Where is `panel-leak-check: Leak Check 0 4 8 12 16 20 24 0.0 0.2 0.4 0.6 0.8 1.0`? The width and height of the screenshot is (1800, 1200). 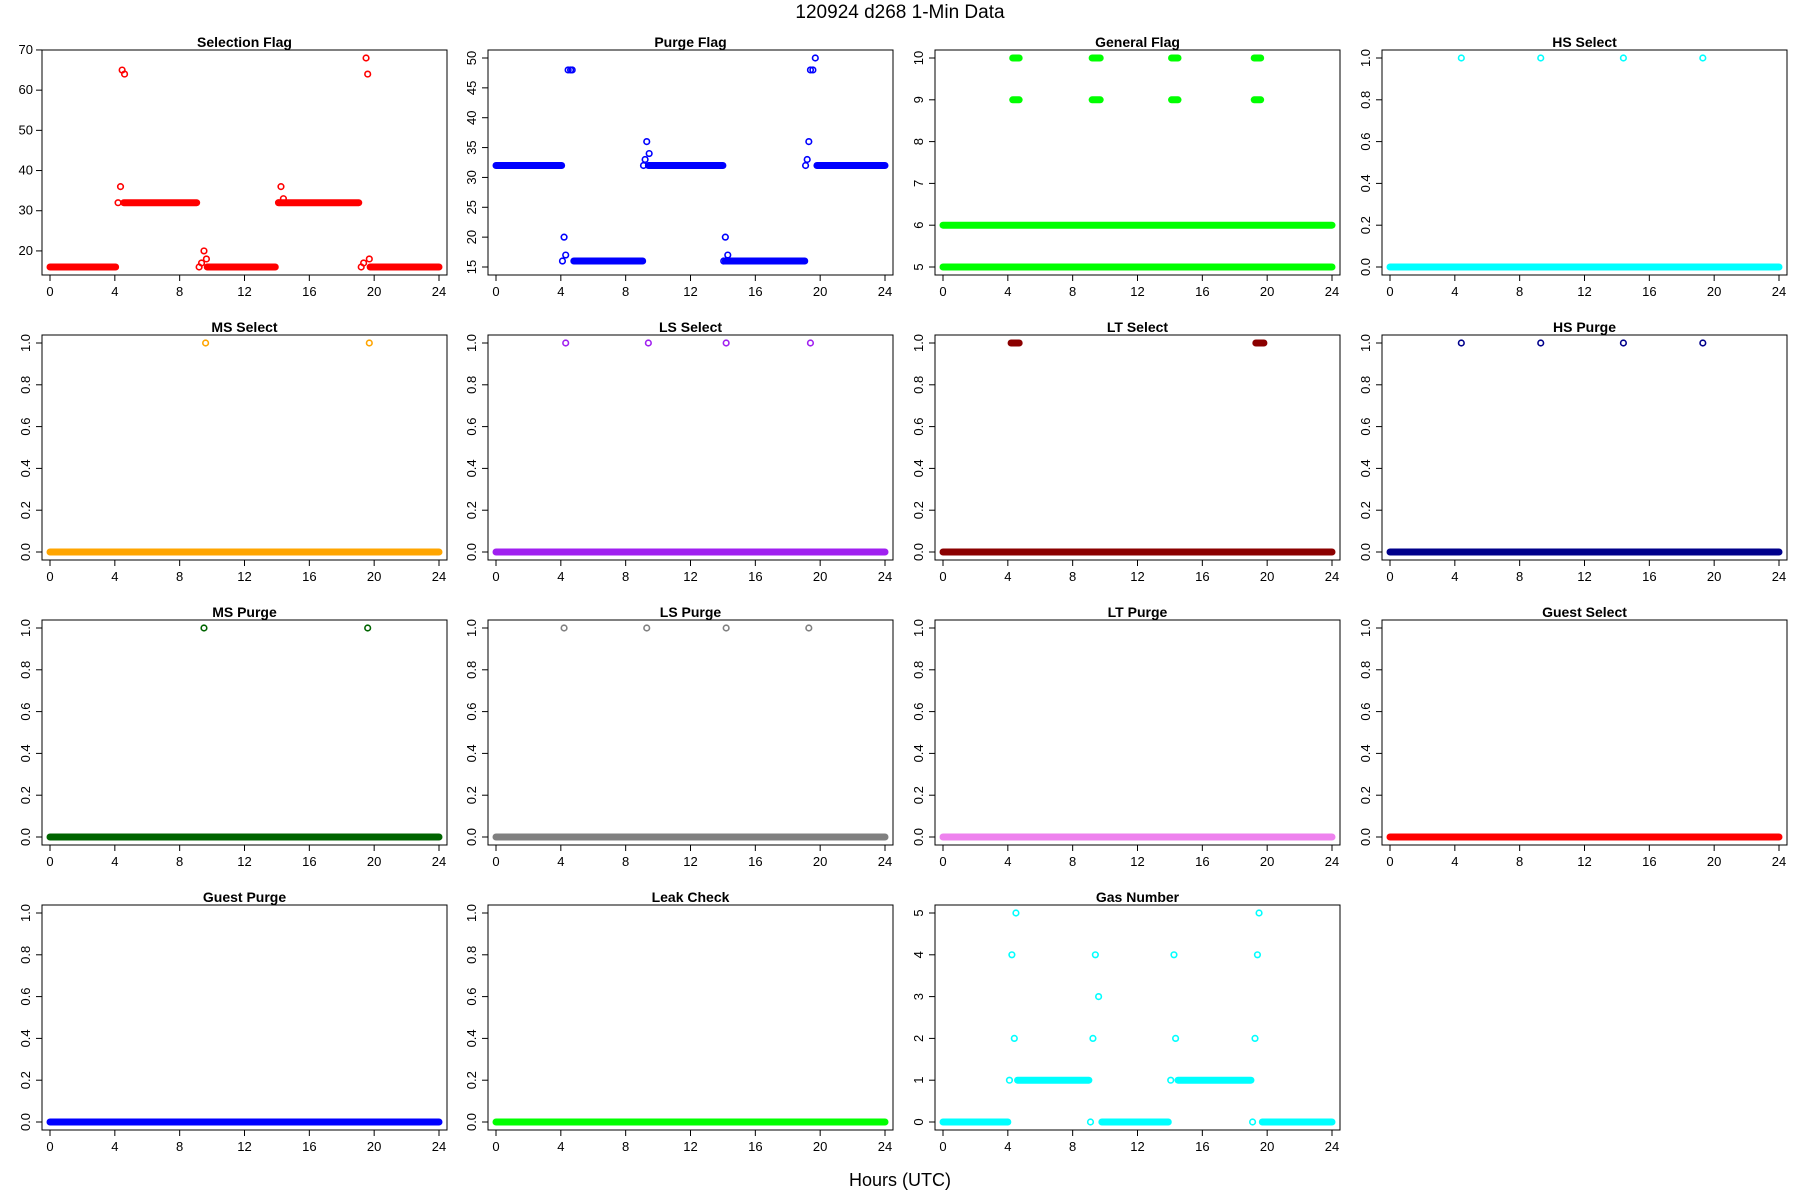 panel-leak-check: Leak Check 0 4 8 12 16 20 24 0.0 0.2 0.4 0.6 0.8 1.0 is located at coordinates (679, 1021).